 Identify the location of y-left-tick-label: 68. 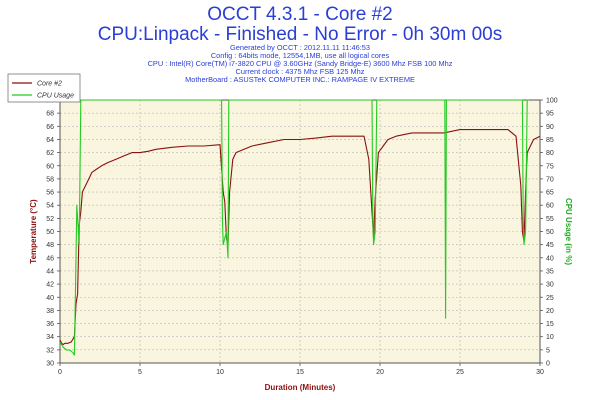
(50, 114).